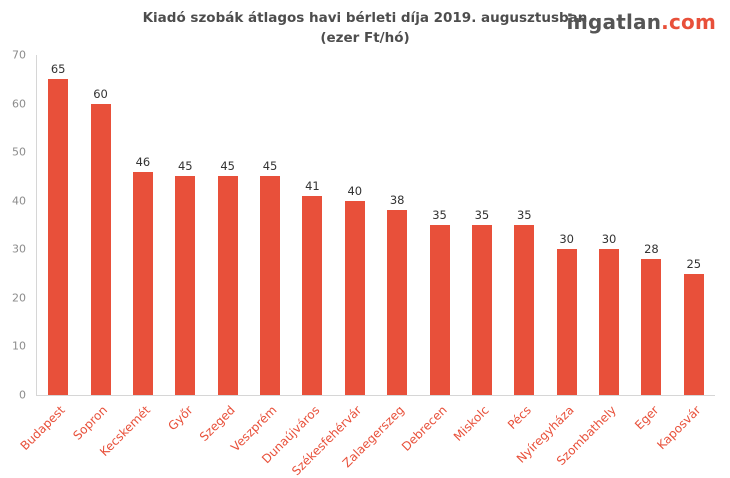 The height and width of the screenshot is (478, 730). Describe the element at coordinates (592, 261) in the screenshot. I see `bar-group: 30 Szombathely` at that location.